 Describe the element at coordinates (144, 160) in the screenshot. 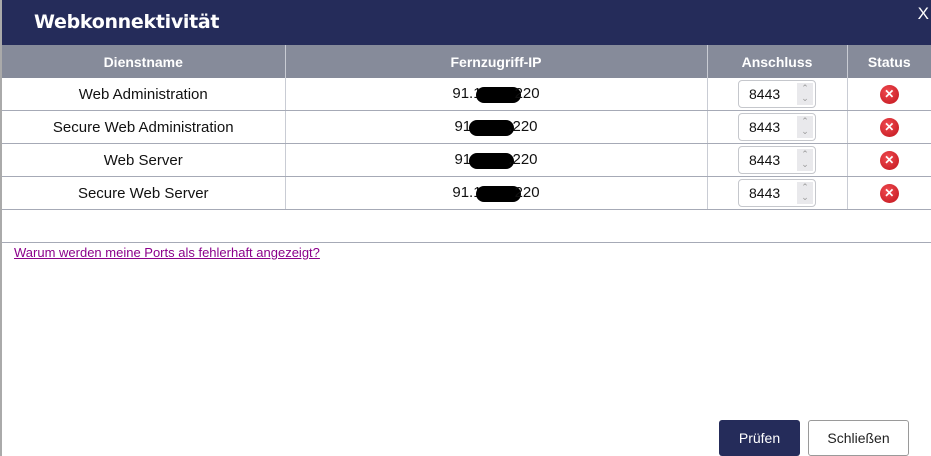

I see `service-name: Web Server` at that location.